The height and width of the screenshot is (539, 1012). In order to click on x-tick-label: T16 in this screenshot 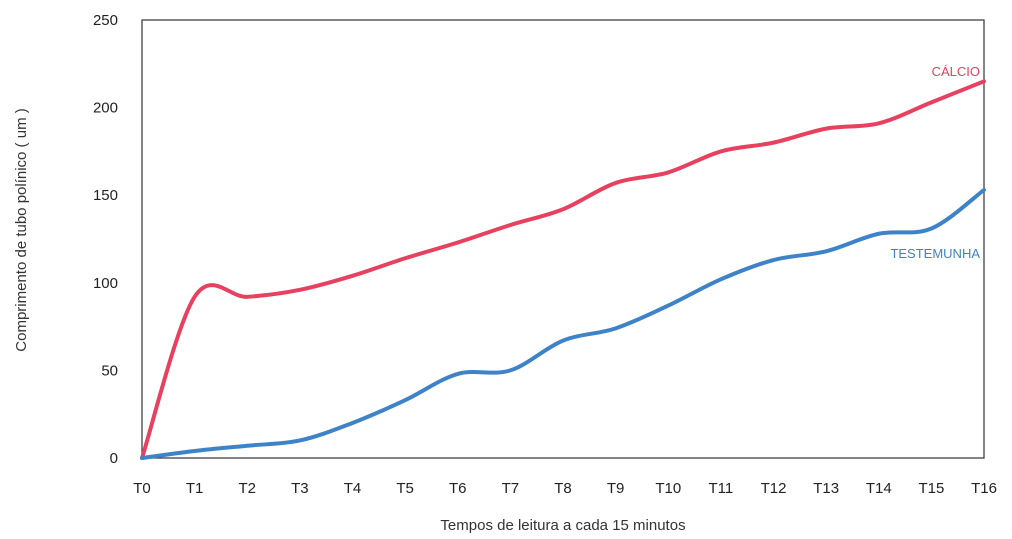, I will do `click(984, 488)`.